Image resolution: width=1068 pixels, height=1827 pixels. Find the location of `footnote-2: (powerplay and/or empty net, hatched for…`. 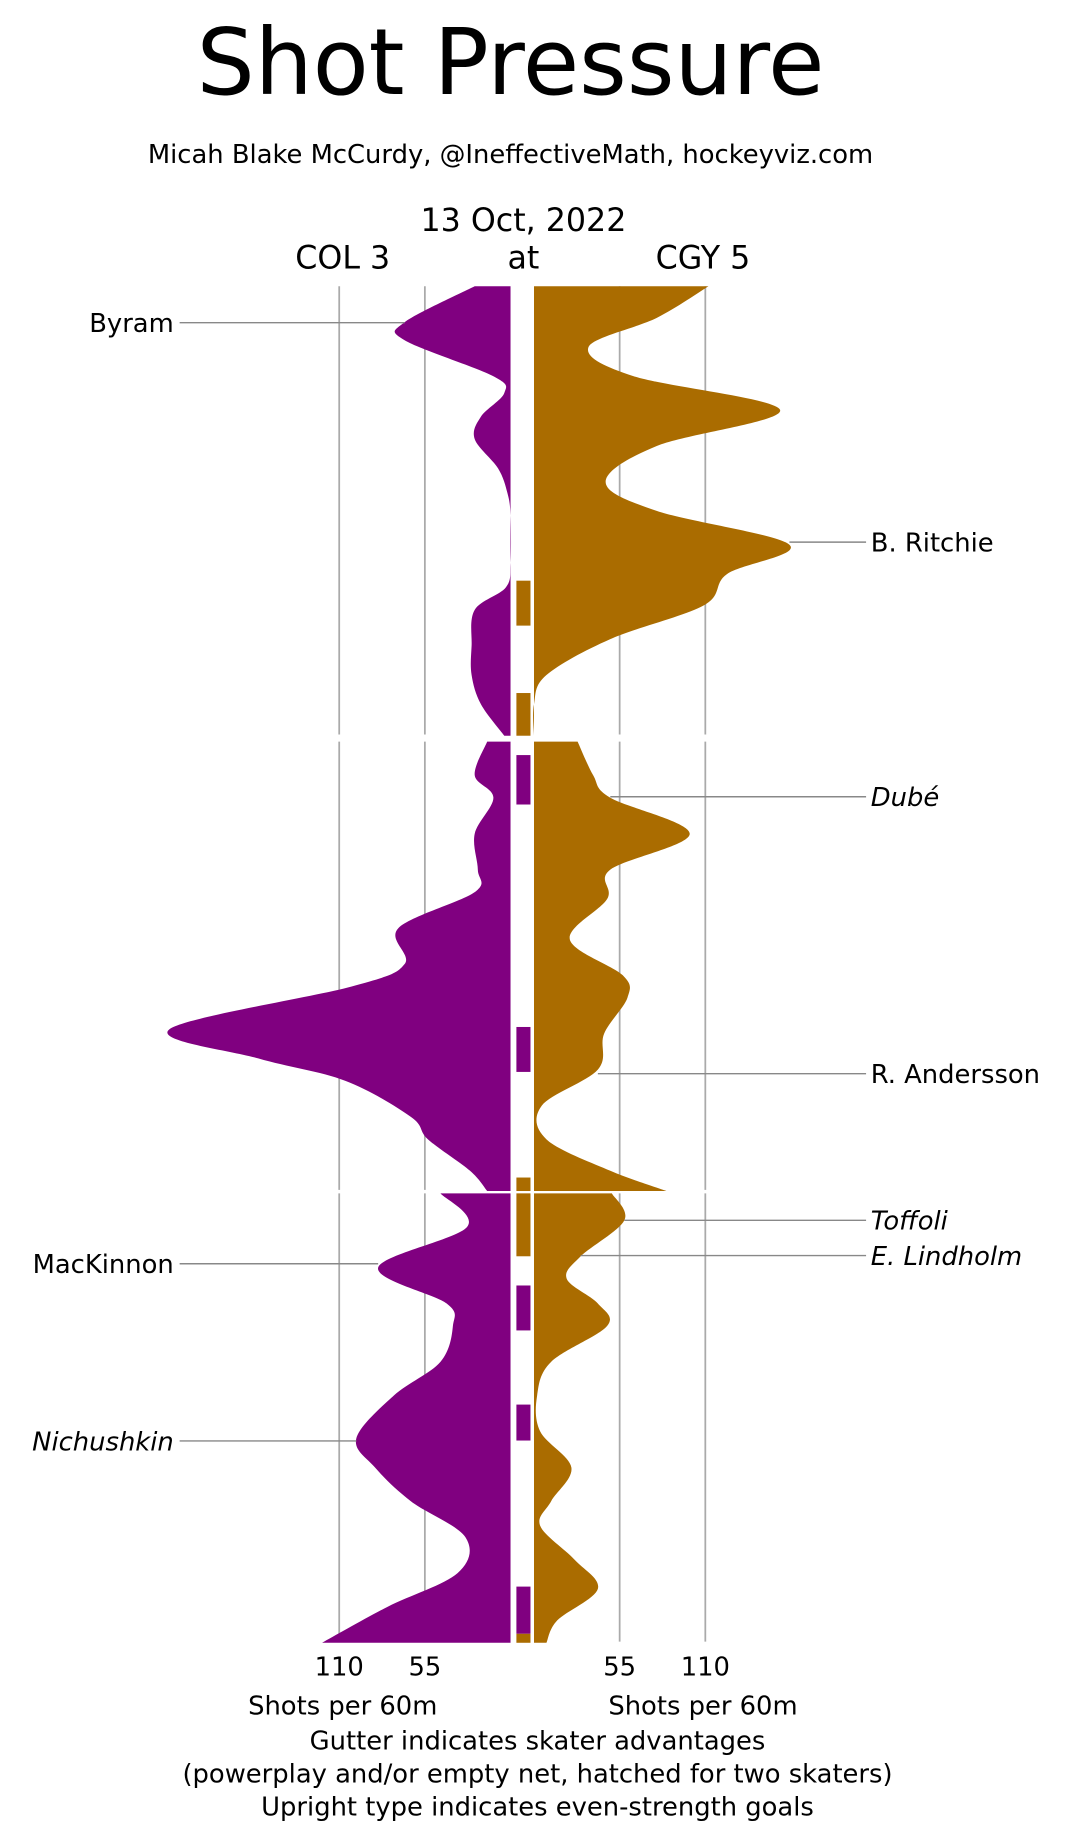

footnote-2: (powerplay and/or empty net, hatched for… is located at coordinates (537, 1774).